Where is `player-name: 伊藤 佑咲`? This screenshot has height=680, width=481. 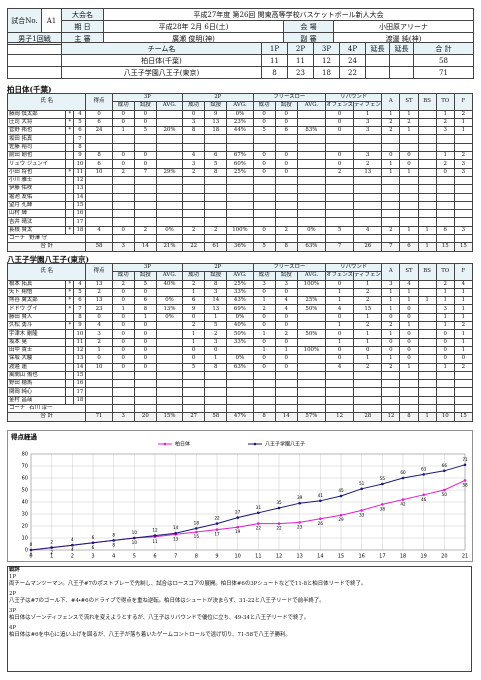
player-name: 伊藤 佑咲 is located at coordinates (36, 189).